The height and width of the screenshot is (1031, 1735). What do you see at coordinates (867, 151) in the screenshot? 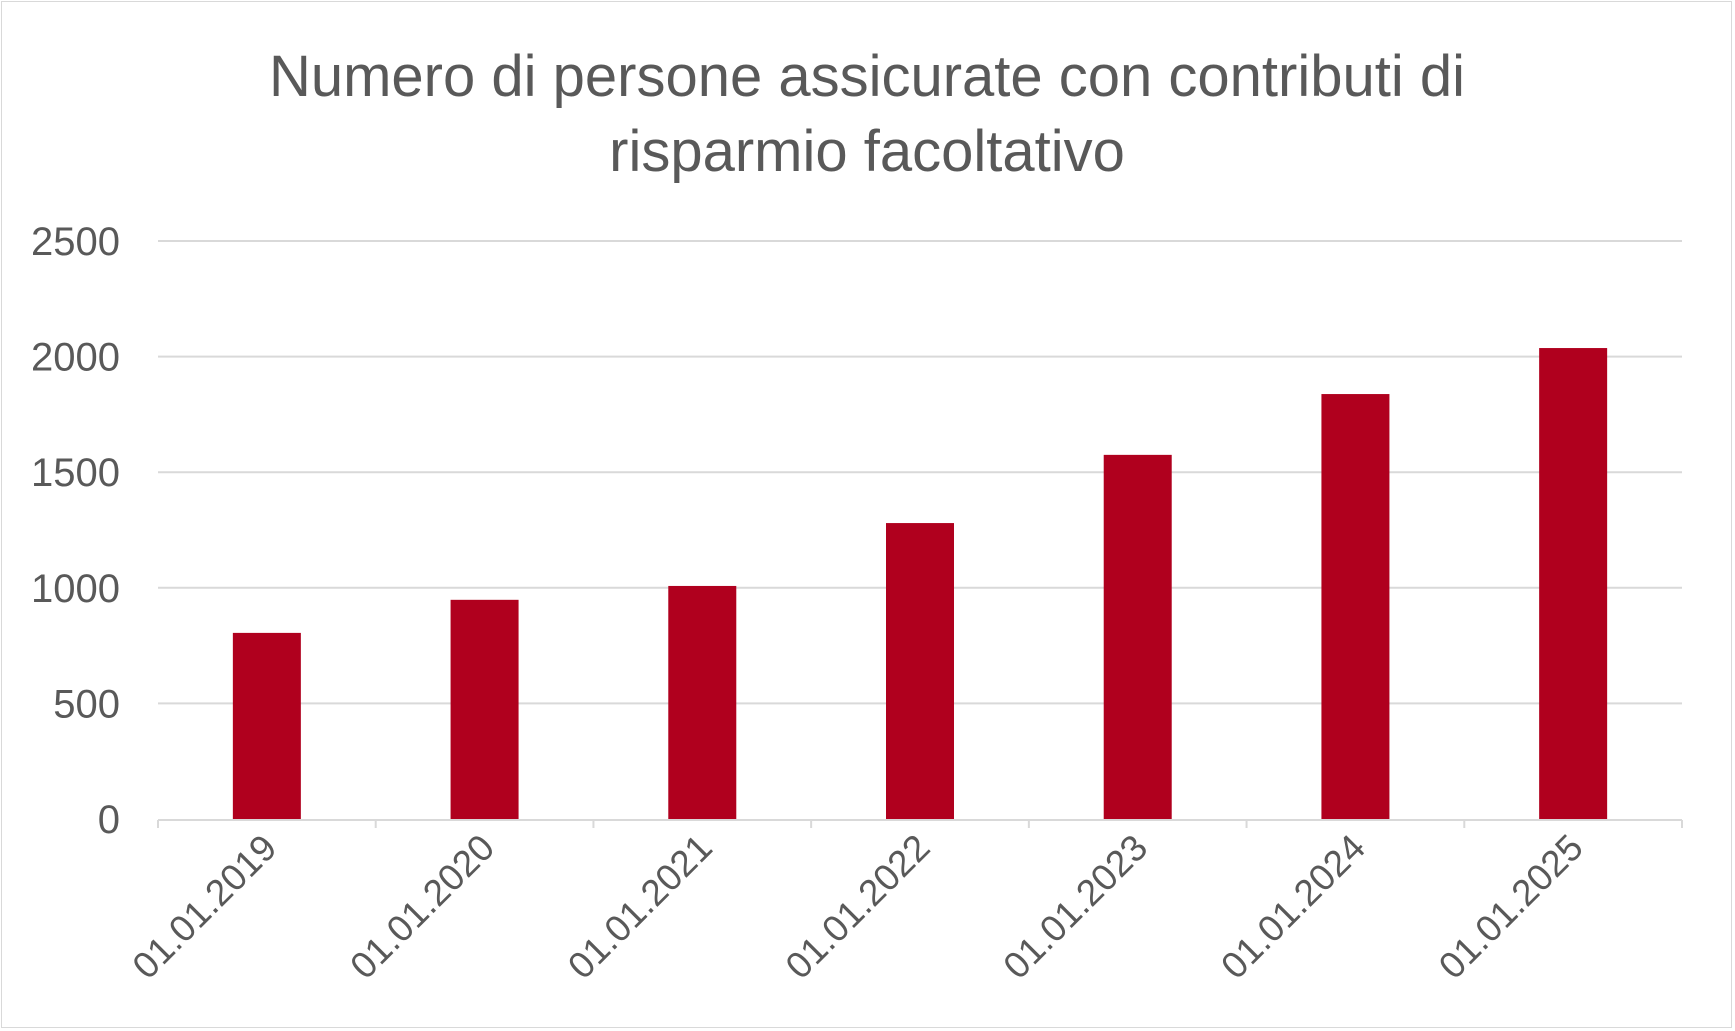
I see `chart-title-line-2: risparmio facoltativo` at bounding box center [867, 151].